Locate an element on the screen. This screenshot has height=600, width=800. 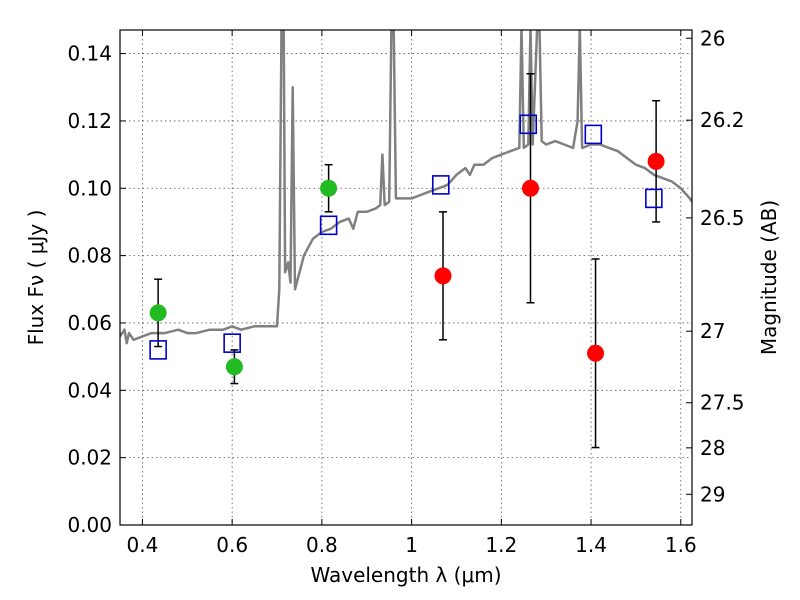
y-tick-label: 0.02 is located at coordinates (89, 458).